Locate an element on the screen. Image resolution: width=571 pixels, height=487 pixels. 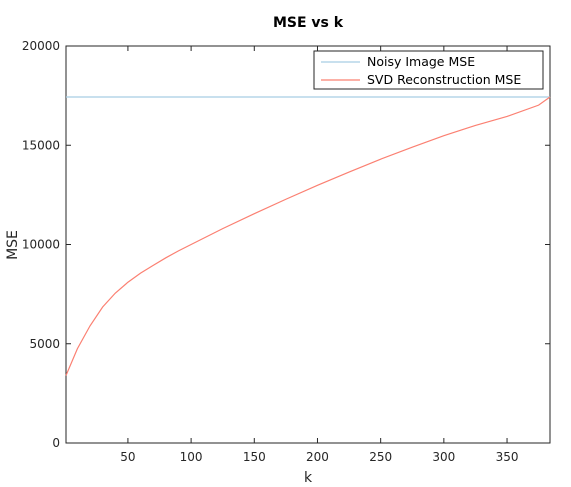
y-axis-label: MSE is located at coordinates (13, 245).